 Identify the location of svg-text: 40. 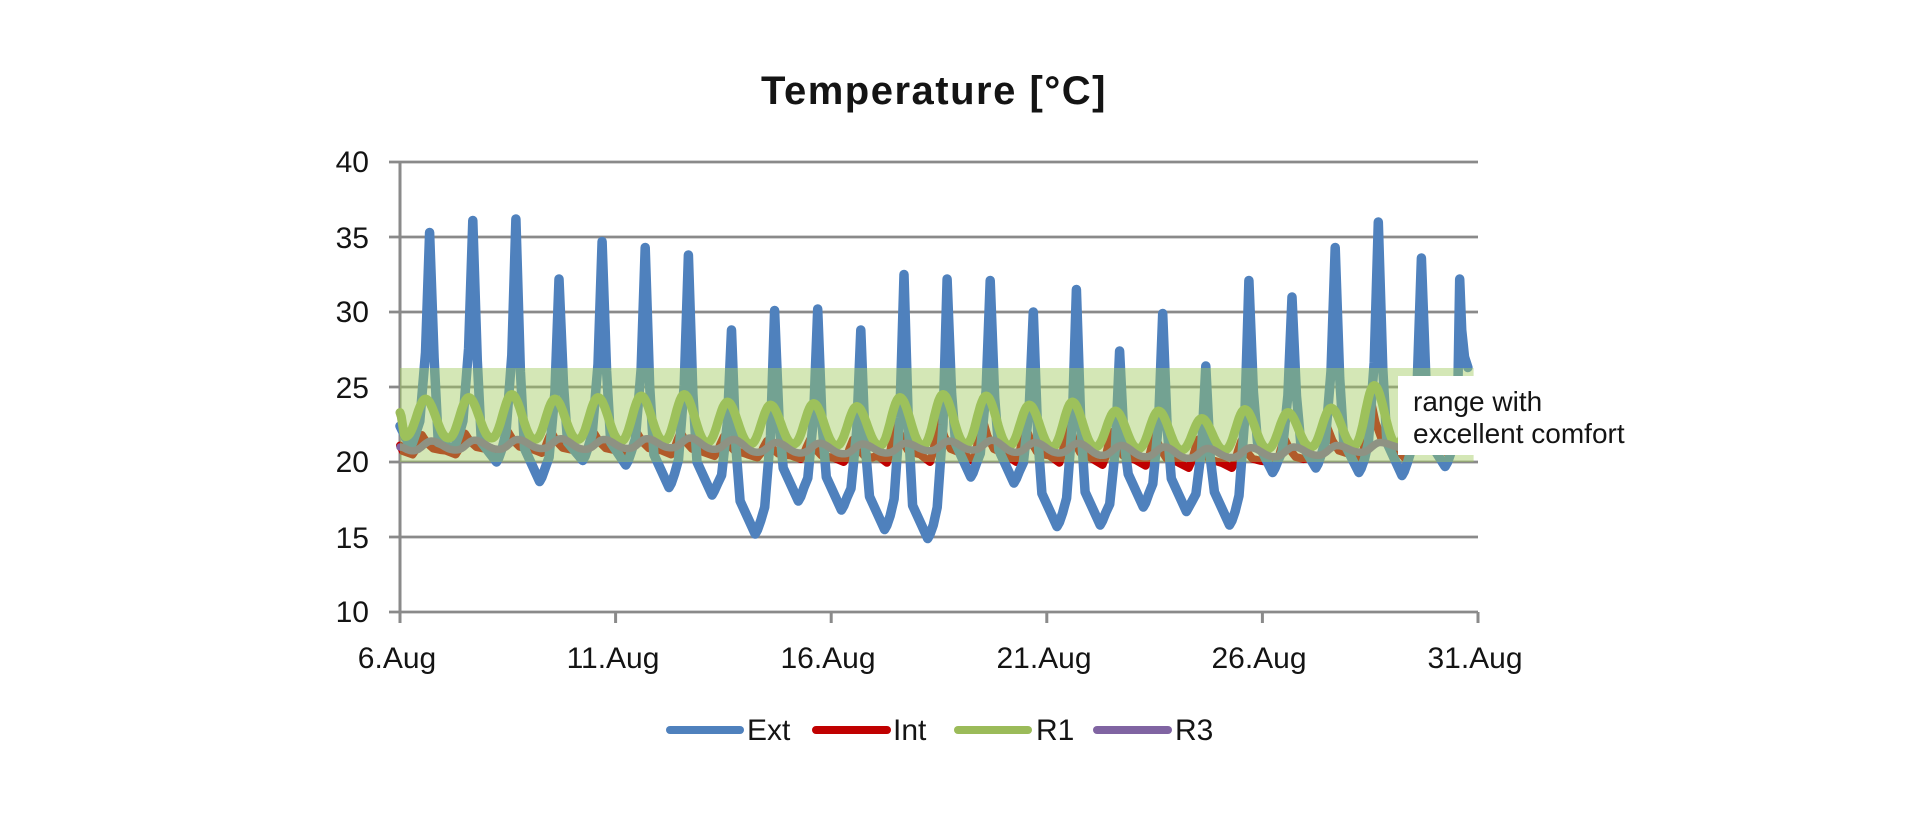
(352, 162).